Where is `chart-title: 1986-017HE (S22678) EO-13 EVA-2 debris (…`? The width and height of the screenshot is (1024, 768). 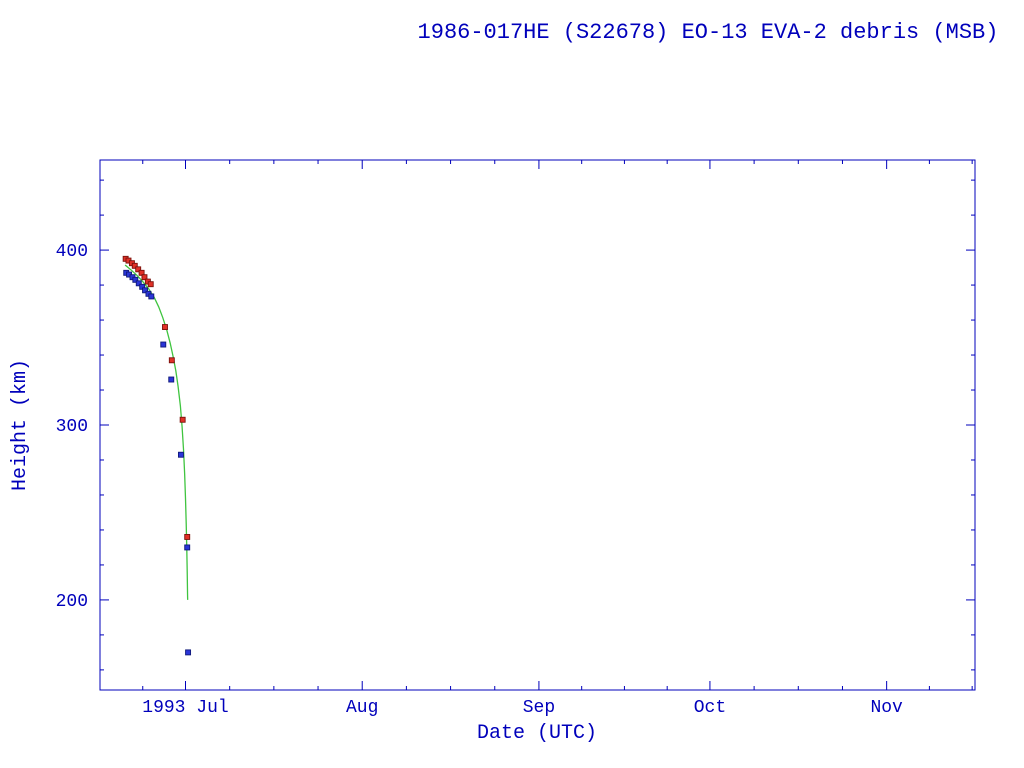
chart-title: 1986-017HE (S22678) EO-13 EVA-2 debris (… is located at coordinates (708, 32).